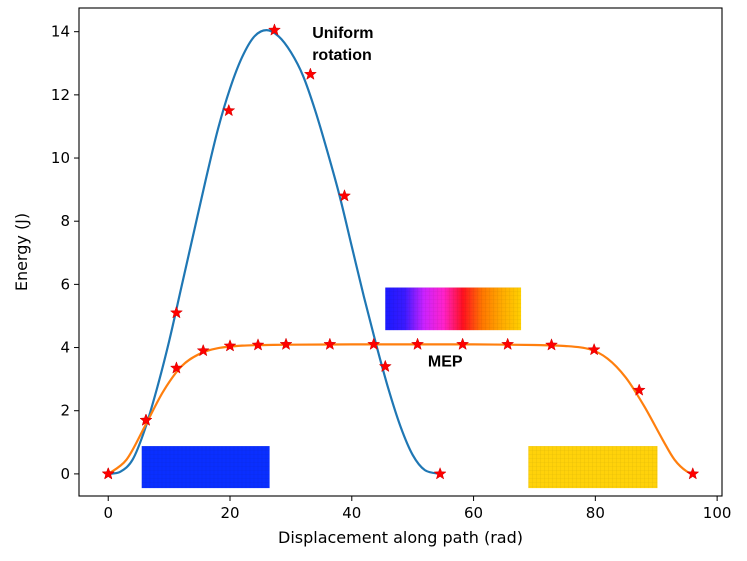 The width and height of the screenshot is (747, 561). What do you see at coordinates (60, 95) in the screenshot?
I see `y-tick-label: 12` at bounding box center [60, 95].